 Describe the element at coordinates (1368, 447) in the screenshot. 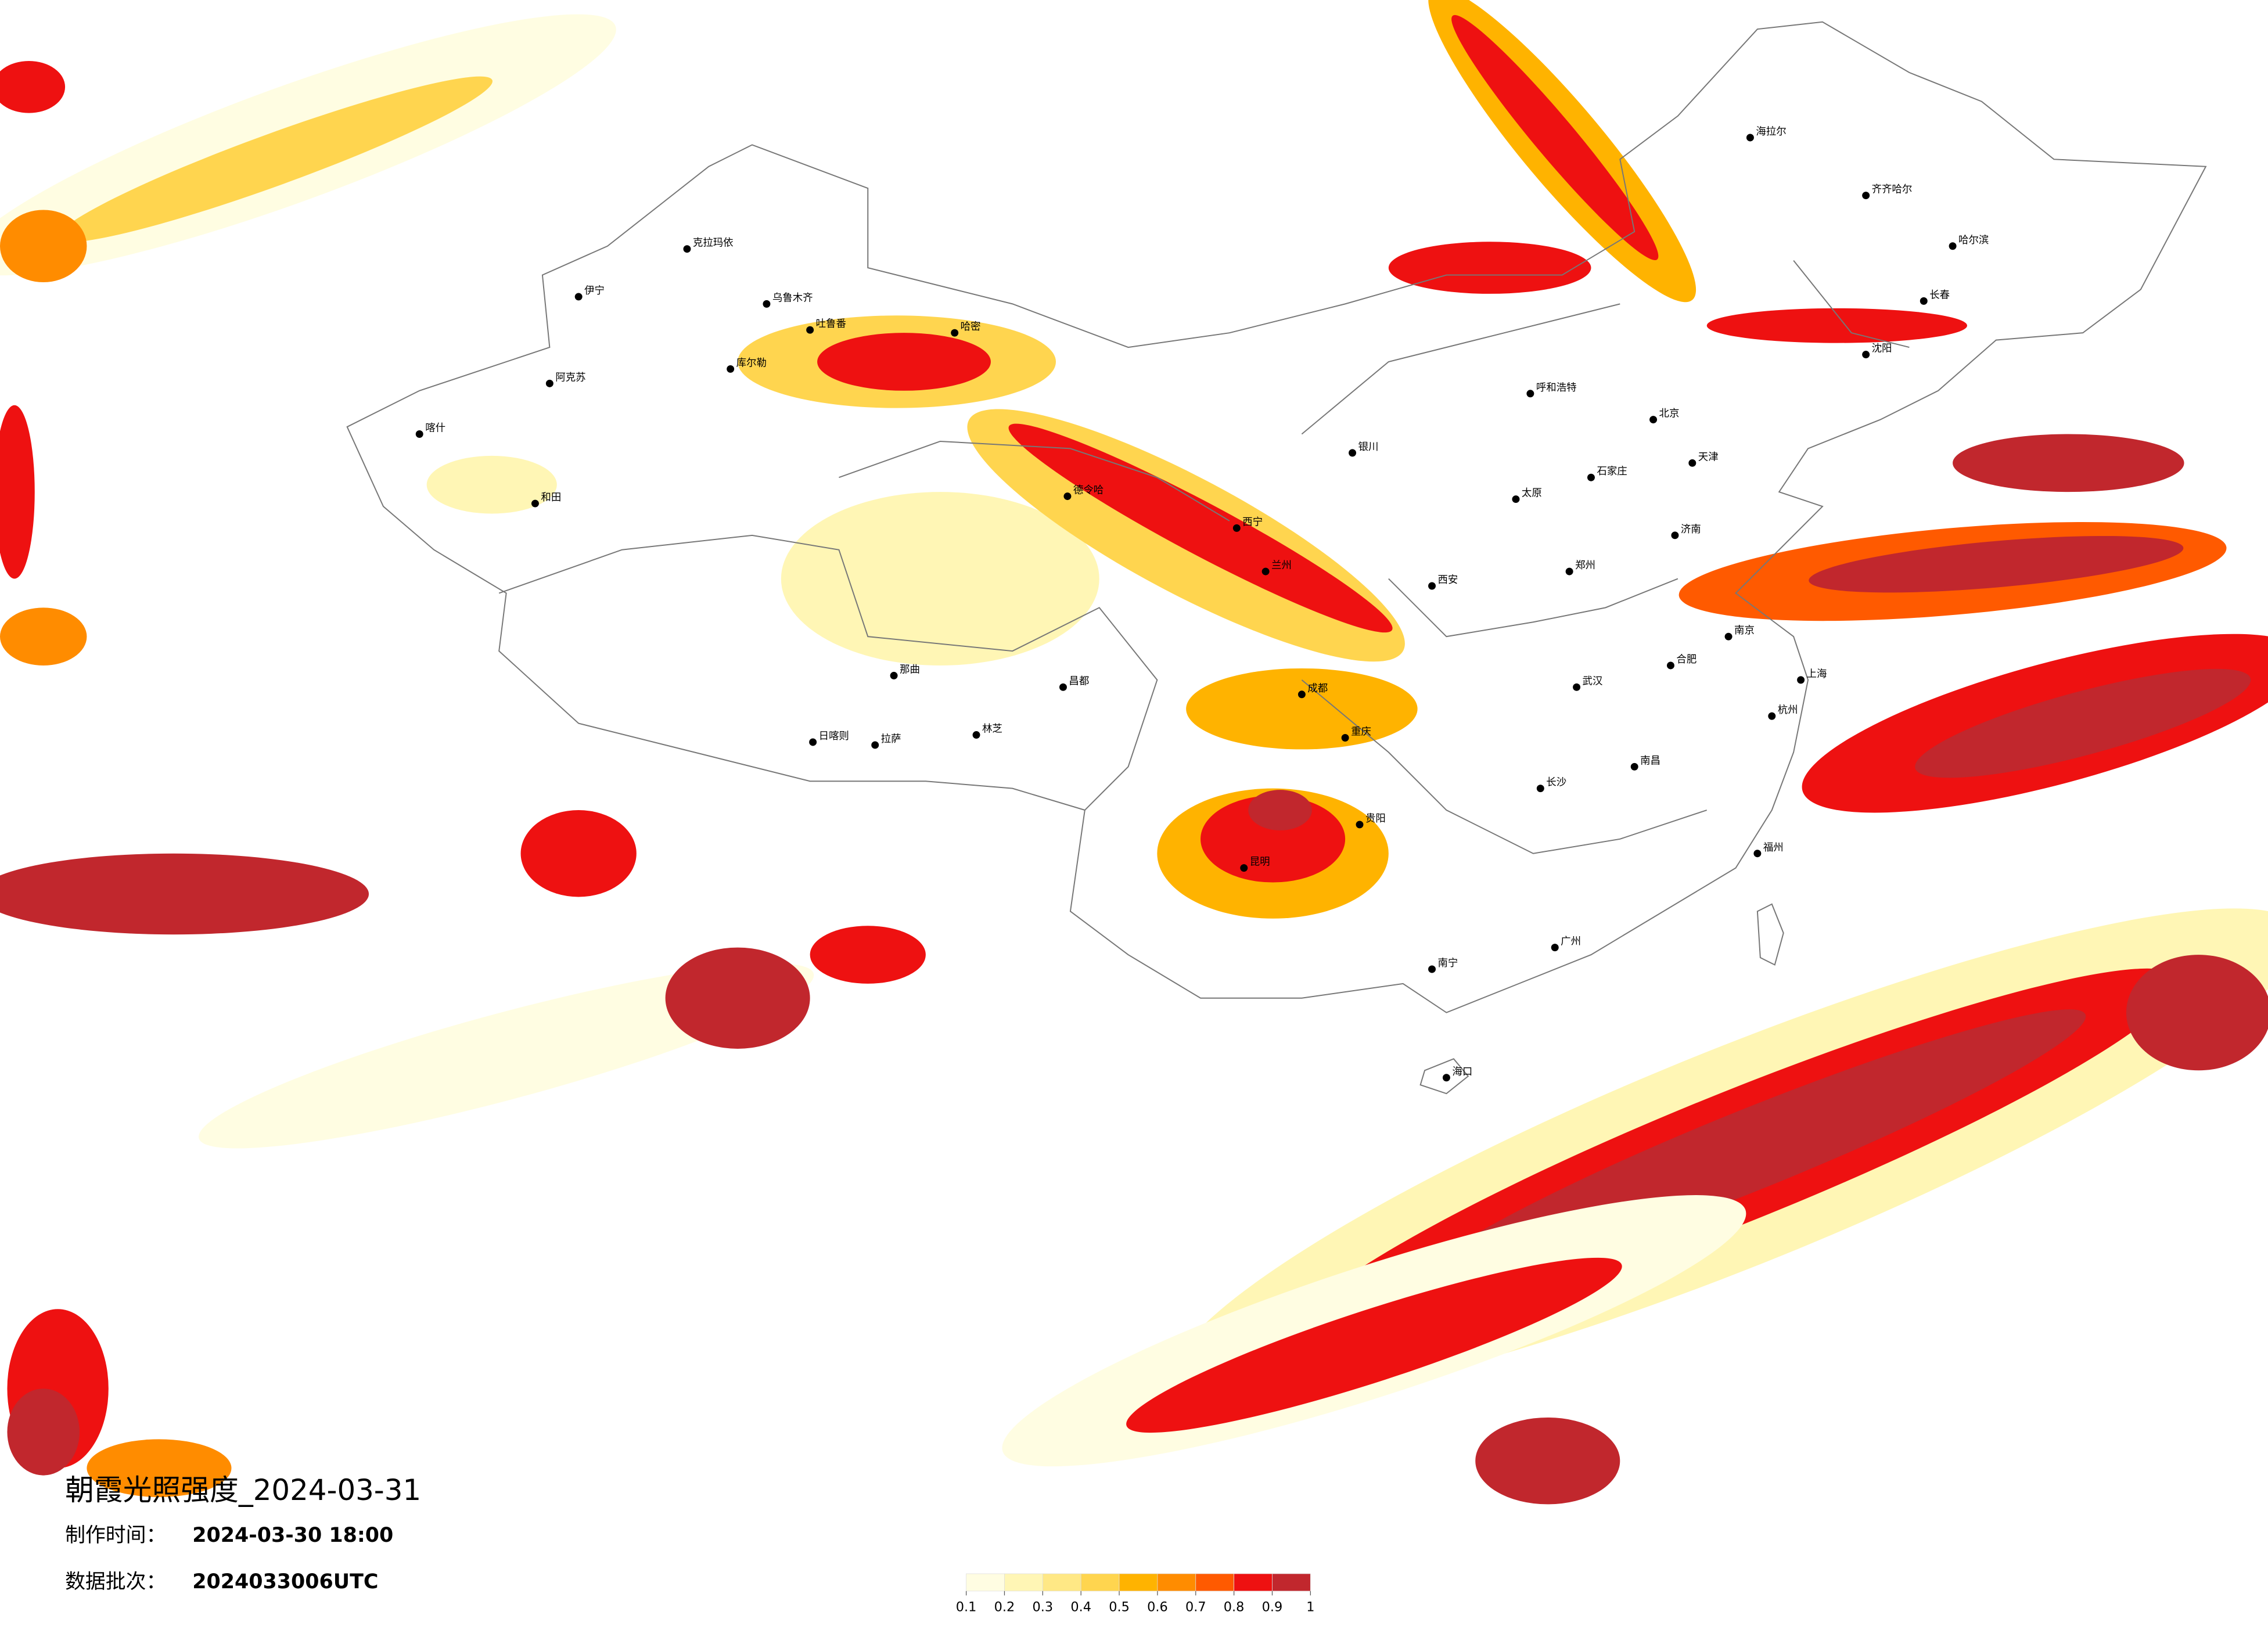

I see `city-label: 银川` at that location.